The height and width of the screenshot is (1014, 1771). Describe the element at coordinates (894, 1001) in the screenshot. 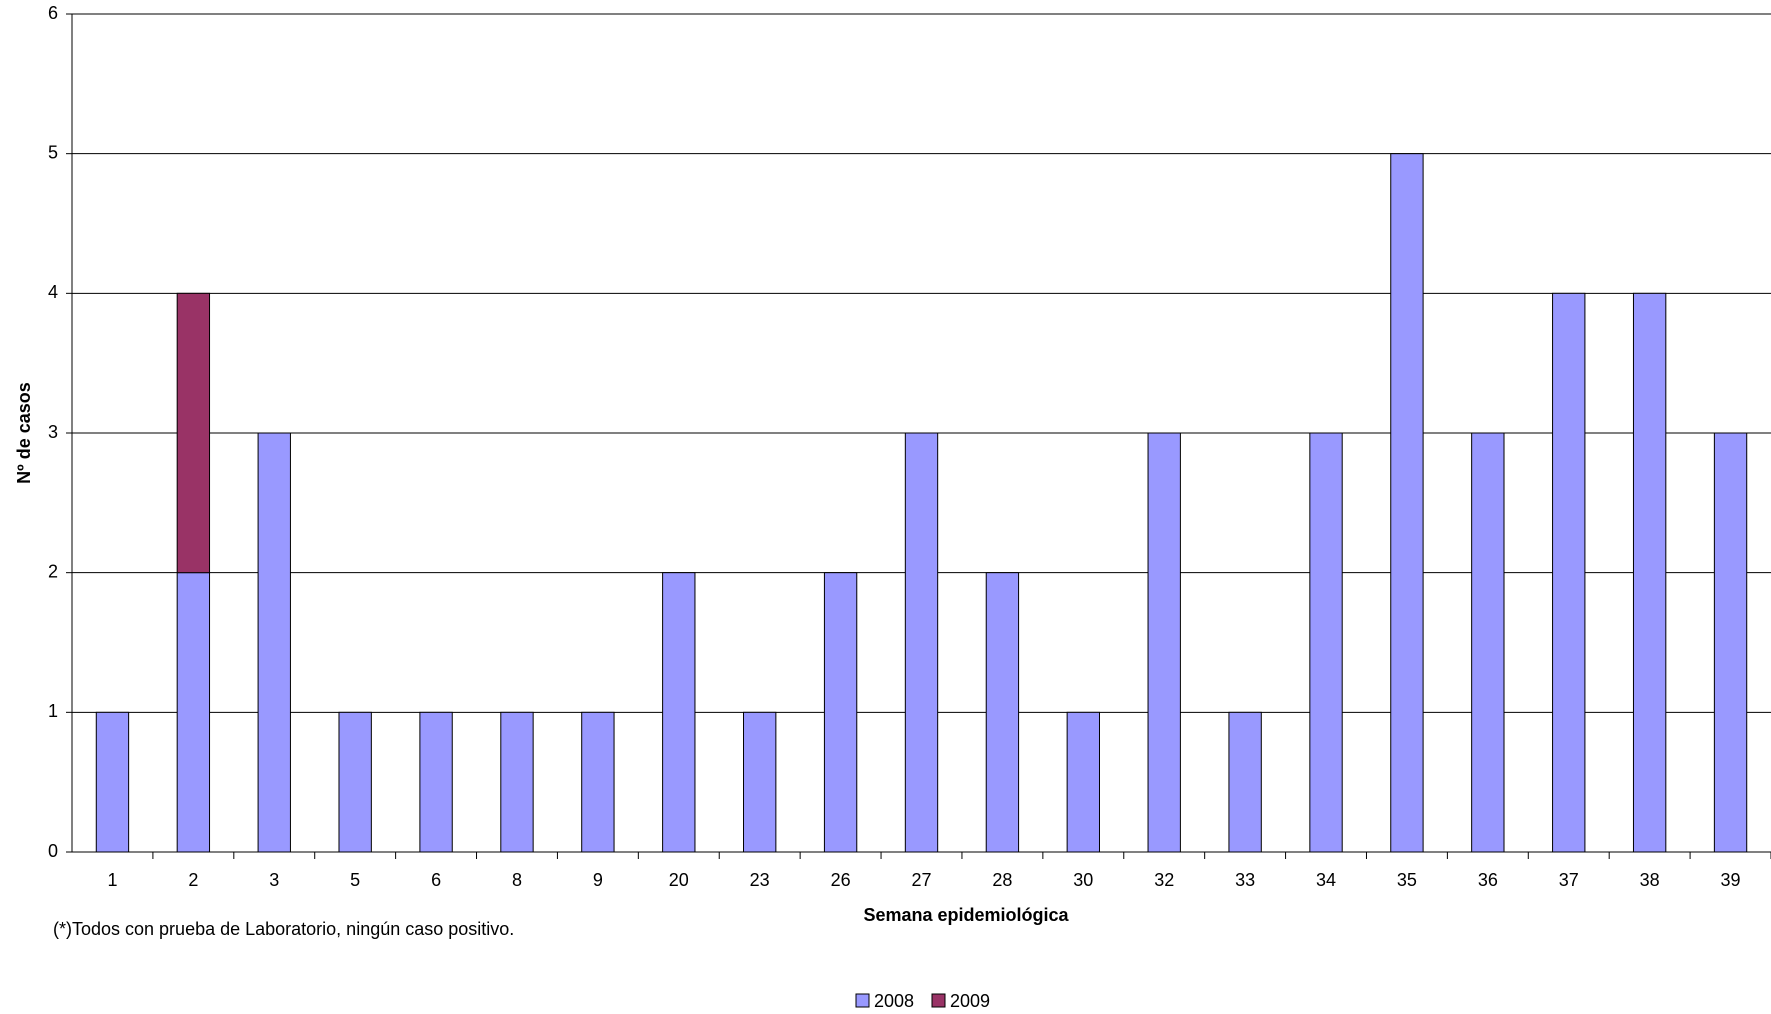

I see `legend-label: 2008` at that location.